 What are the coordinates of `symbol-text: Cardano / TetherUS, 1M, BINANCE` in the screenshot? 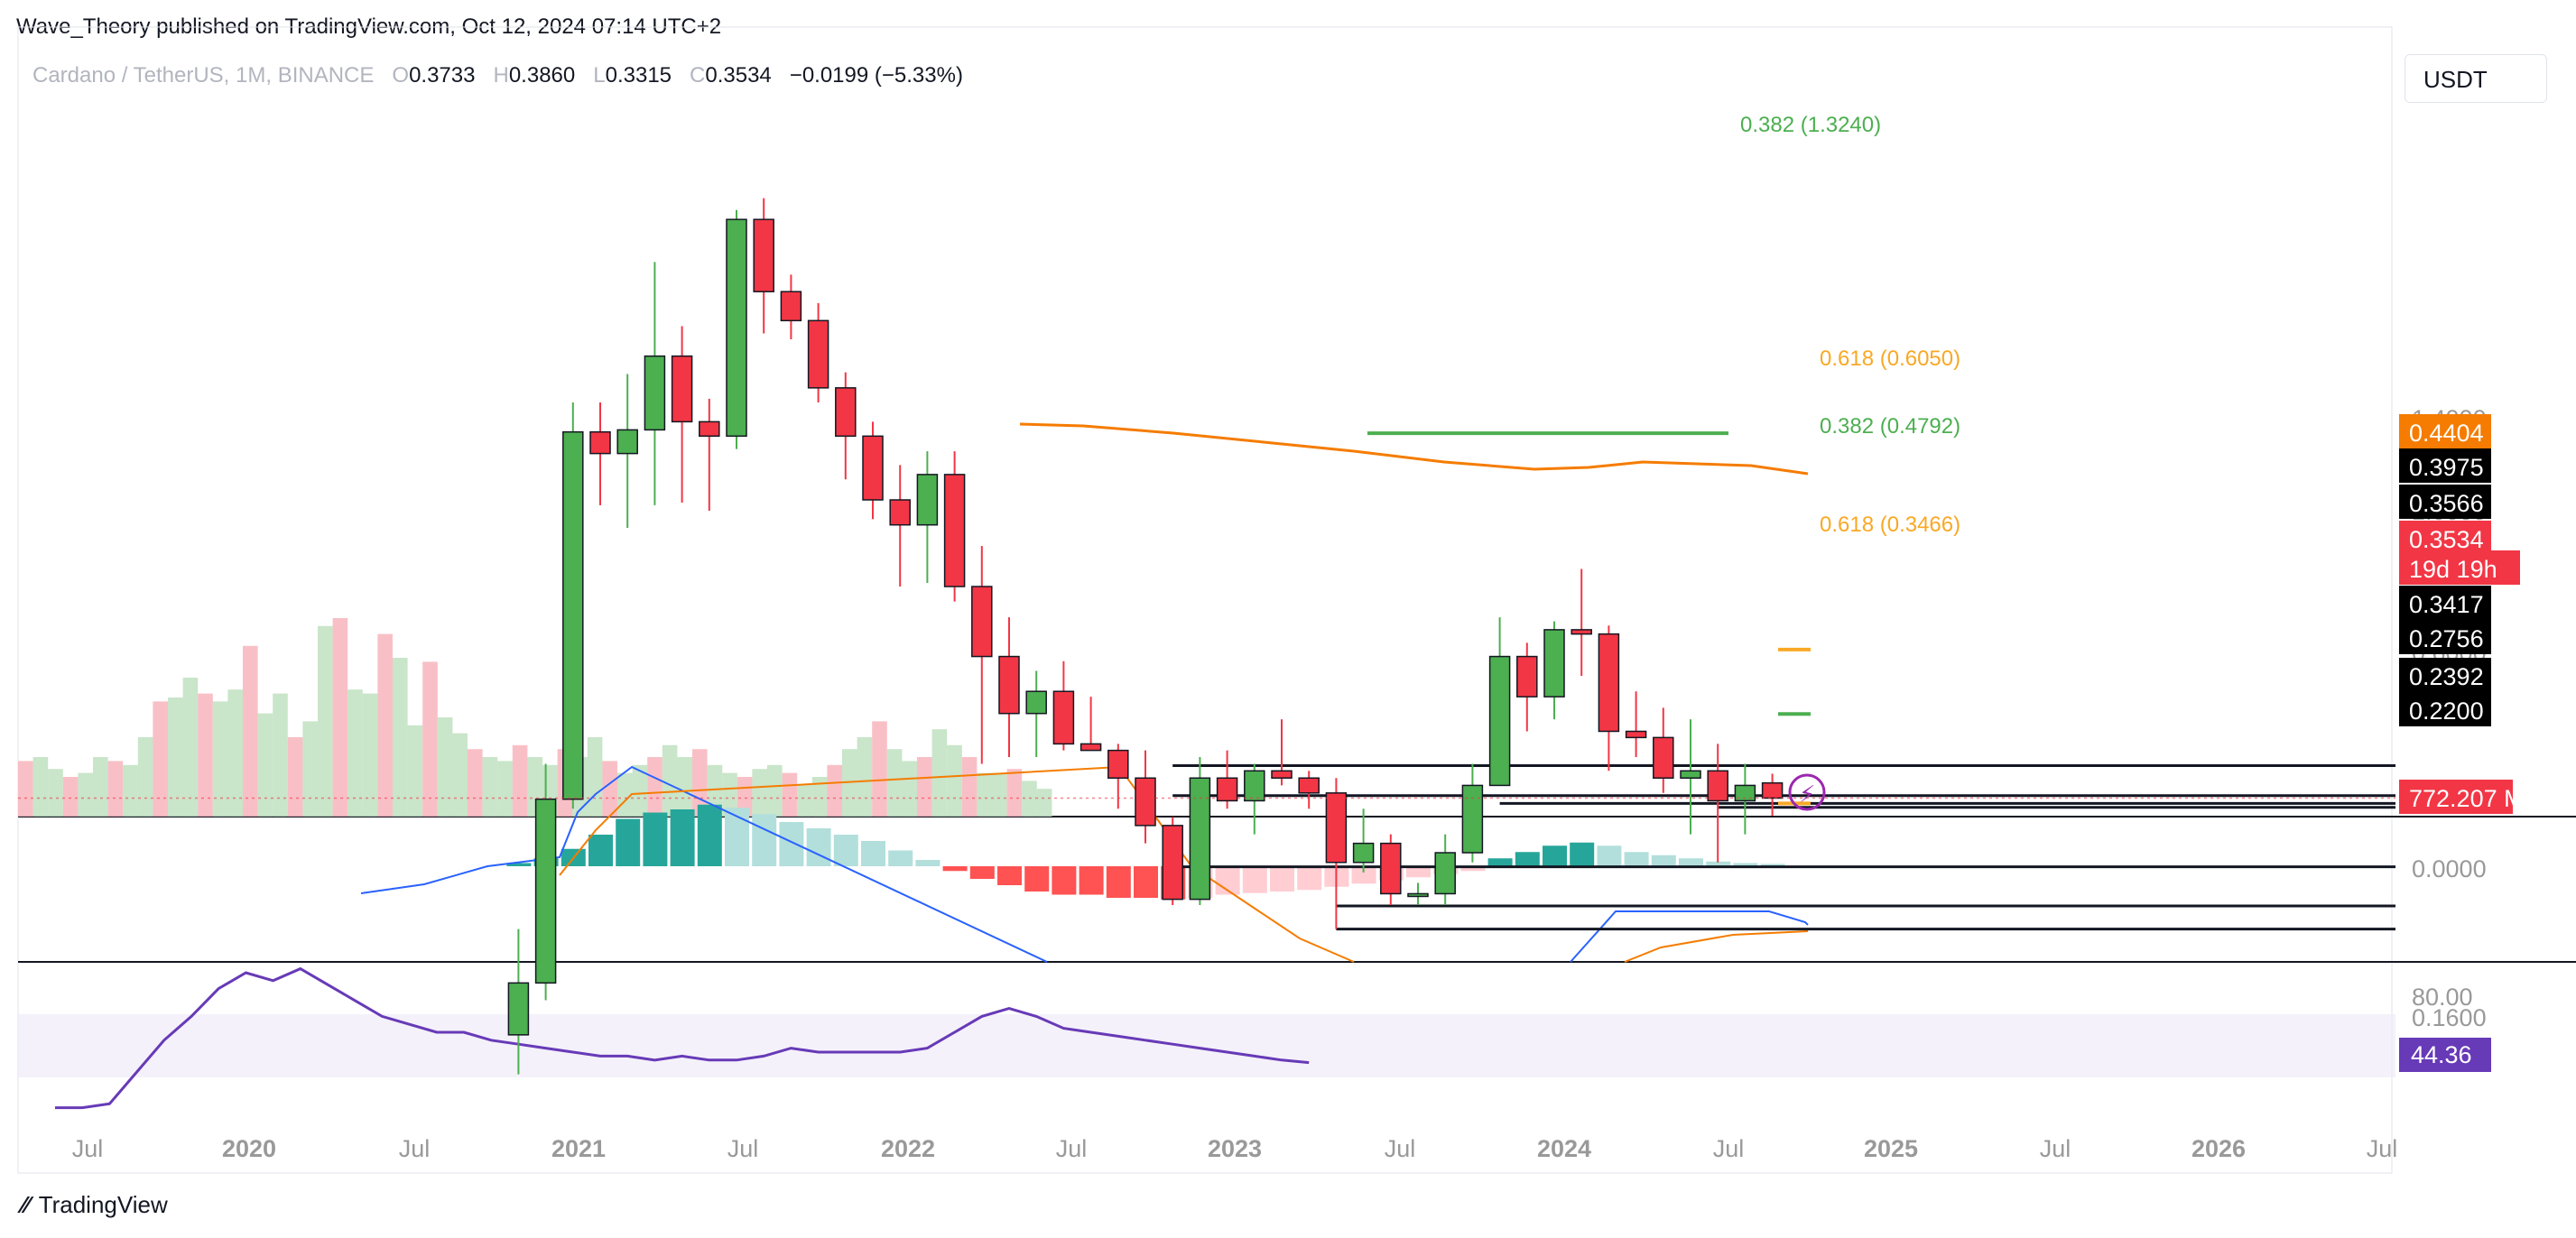 It's located at (203, 75).